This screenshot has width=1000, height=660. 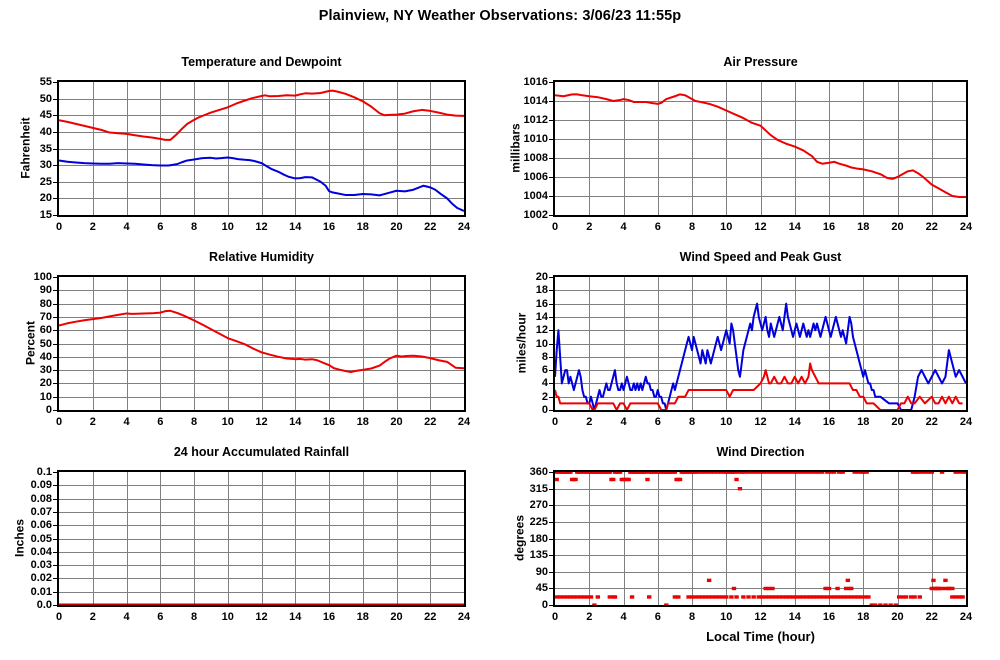 I want to click on y-tick-label: 0.0, so click(x=44, y=605).